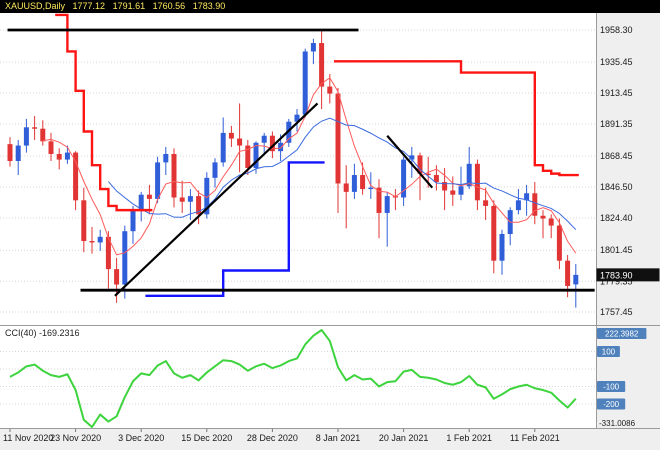 Image resolution: width=660 pixels, height=450 pixels. I want to click on svg-text: 1757.45, so click(616, 312).